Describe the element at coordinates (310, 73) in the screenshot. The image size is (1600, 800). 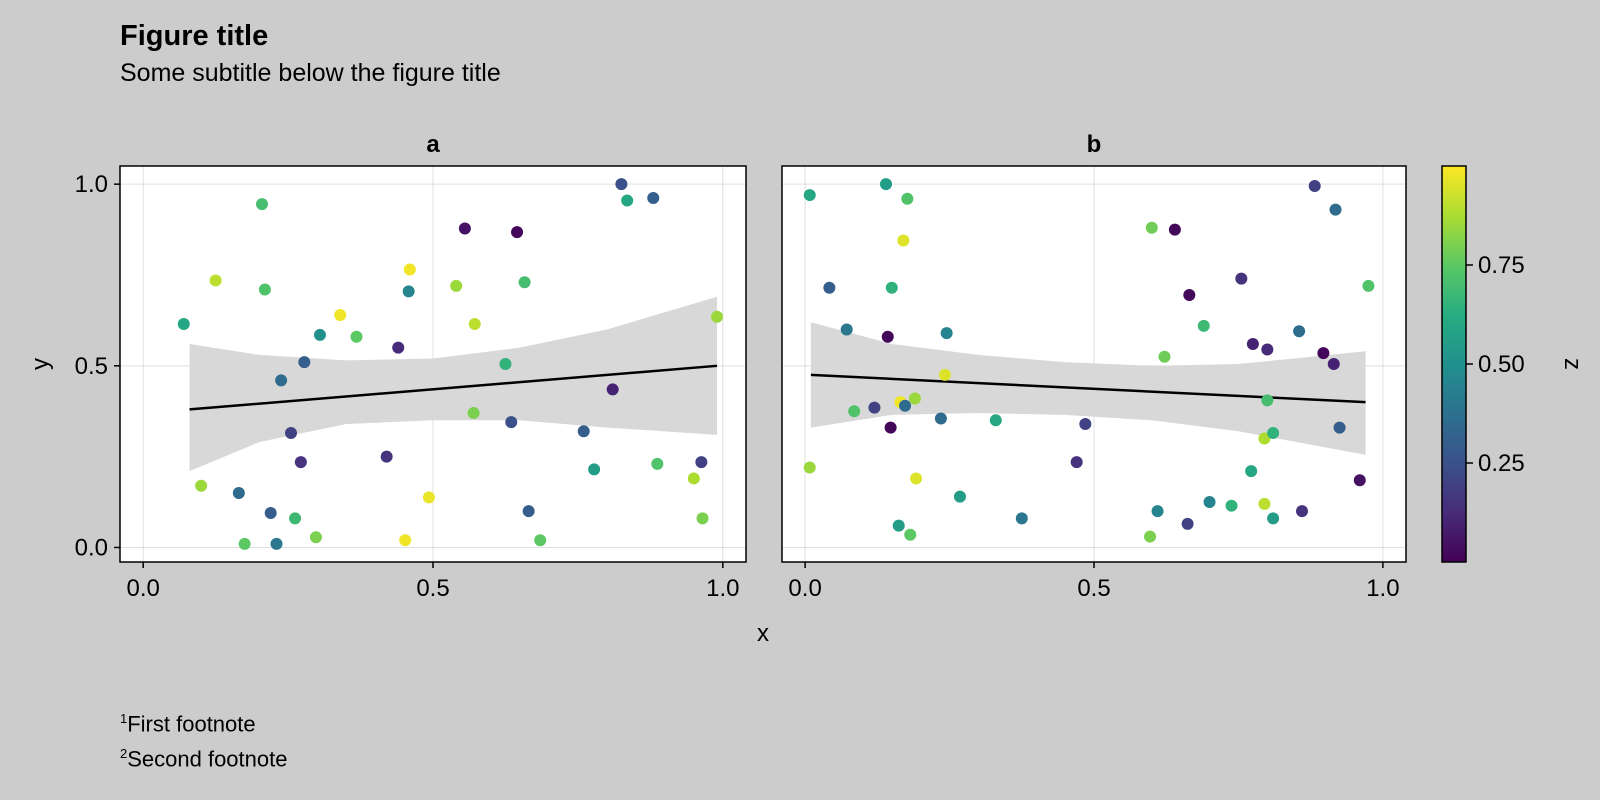
I see `figure-subtitle: Some subtitle below the figure title` at that location.